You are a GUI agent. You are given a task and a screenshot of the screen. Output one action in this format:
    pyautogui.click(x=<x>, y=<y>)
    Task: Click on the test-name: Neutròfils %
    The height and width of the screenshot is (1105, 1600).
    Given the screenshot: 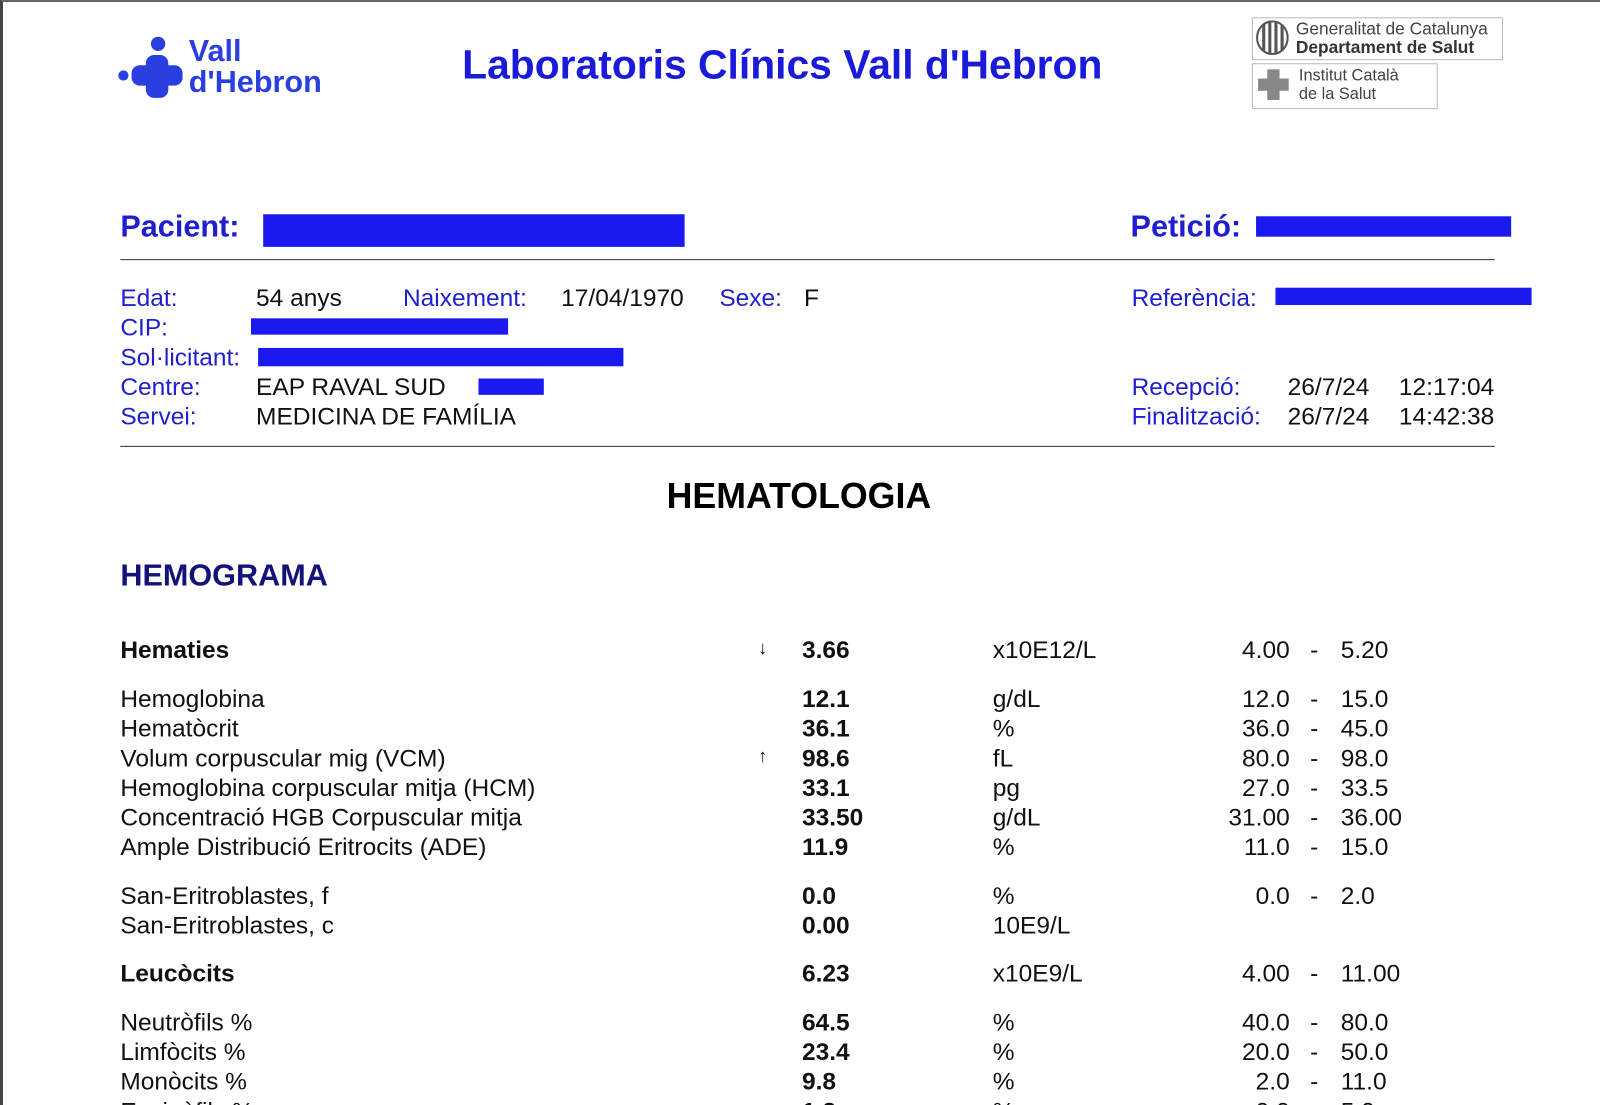 What is the action you would take?
    pyautogui.click(x=186, y=1023)
    